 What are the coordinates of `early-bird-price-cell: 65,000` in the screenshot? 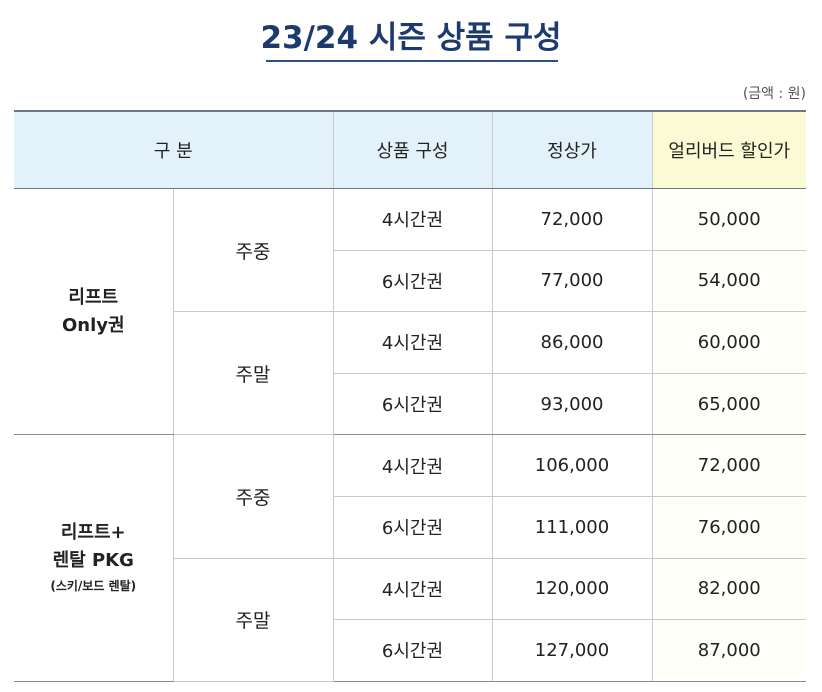 It's located at (729, 404).